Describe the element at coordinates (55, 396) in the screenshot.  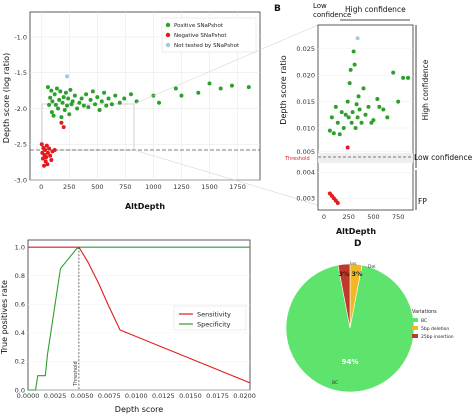
I see `panel-c-x-tick: 0.0025` at that location.